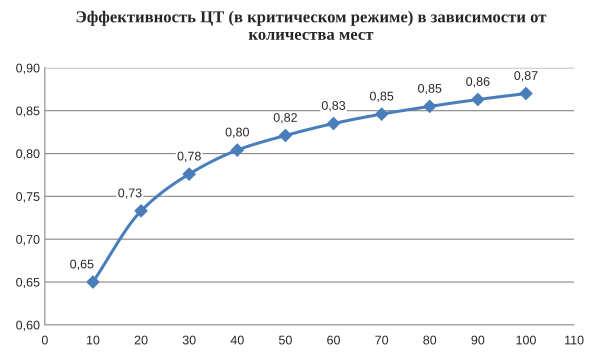 This screenshot has height=357, width=598. What do you see at coordinates (285, 340) in the screenshot?
I see `x-tick-label: 50` at bounding box center [285, 340].